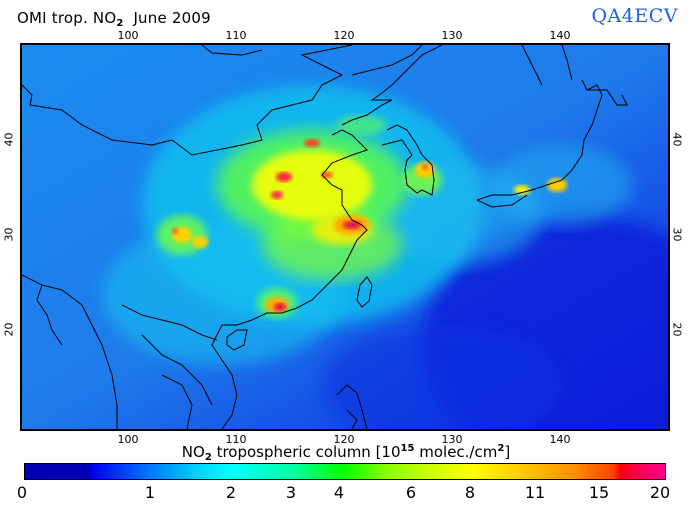  What do you see at coordinates (507, 452) in the screenshot?
I see `xlabel-close: ]` at bounding box center [507, 452].